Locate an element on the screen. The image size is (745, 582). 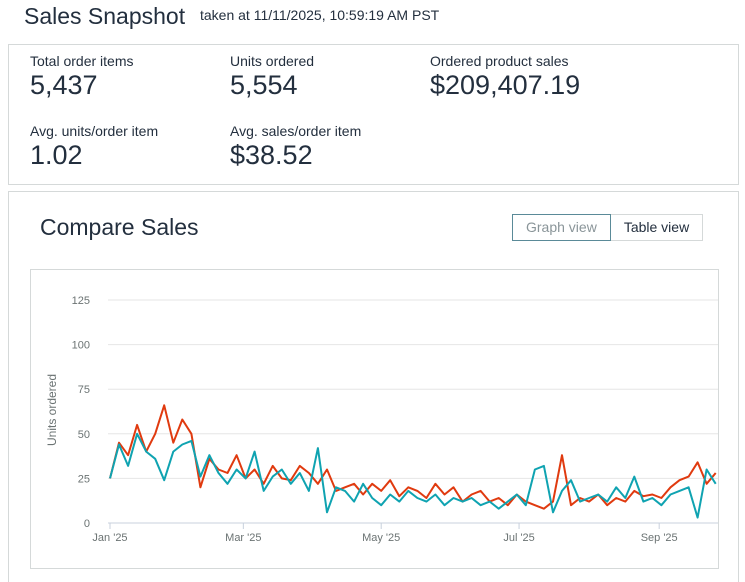
view-toggle: Graph view Table view is located at coordinates (608, 227).